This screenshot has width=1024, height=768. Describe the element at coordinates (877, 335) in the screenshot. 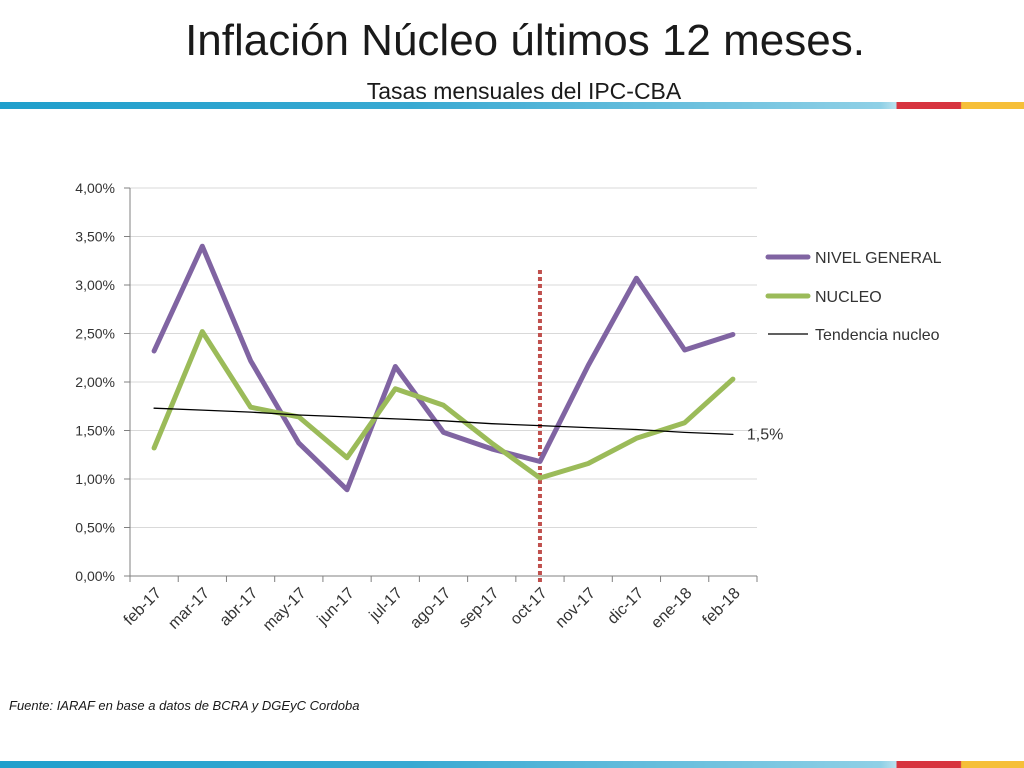

I see `legend-label: Tendencia nucleo` at that location.